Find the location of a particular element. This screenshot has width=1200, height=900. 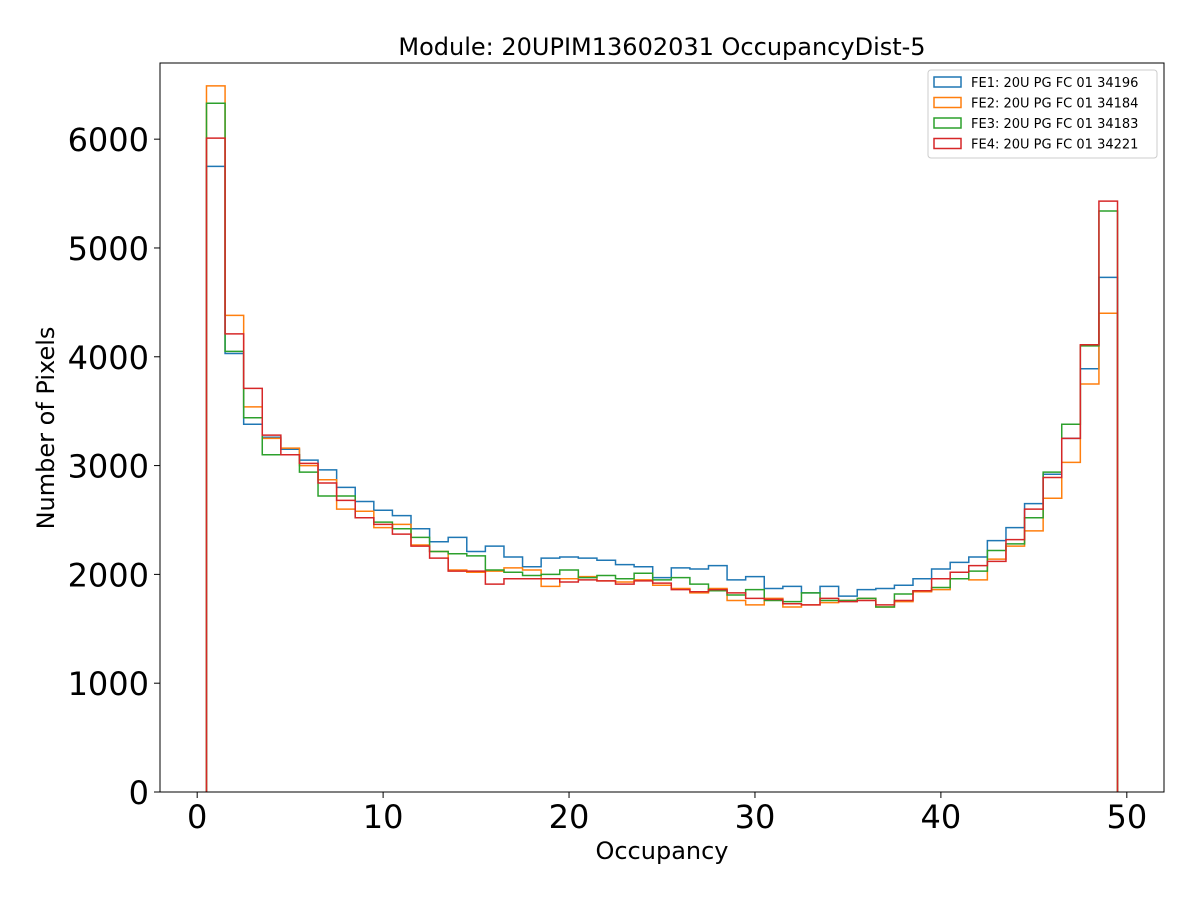

y-tick-label: 6000 is located at coordinates (108, 140).